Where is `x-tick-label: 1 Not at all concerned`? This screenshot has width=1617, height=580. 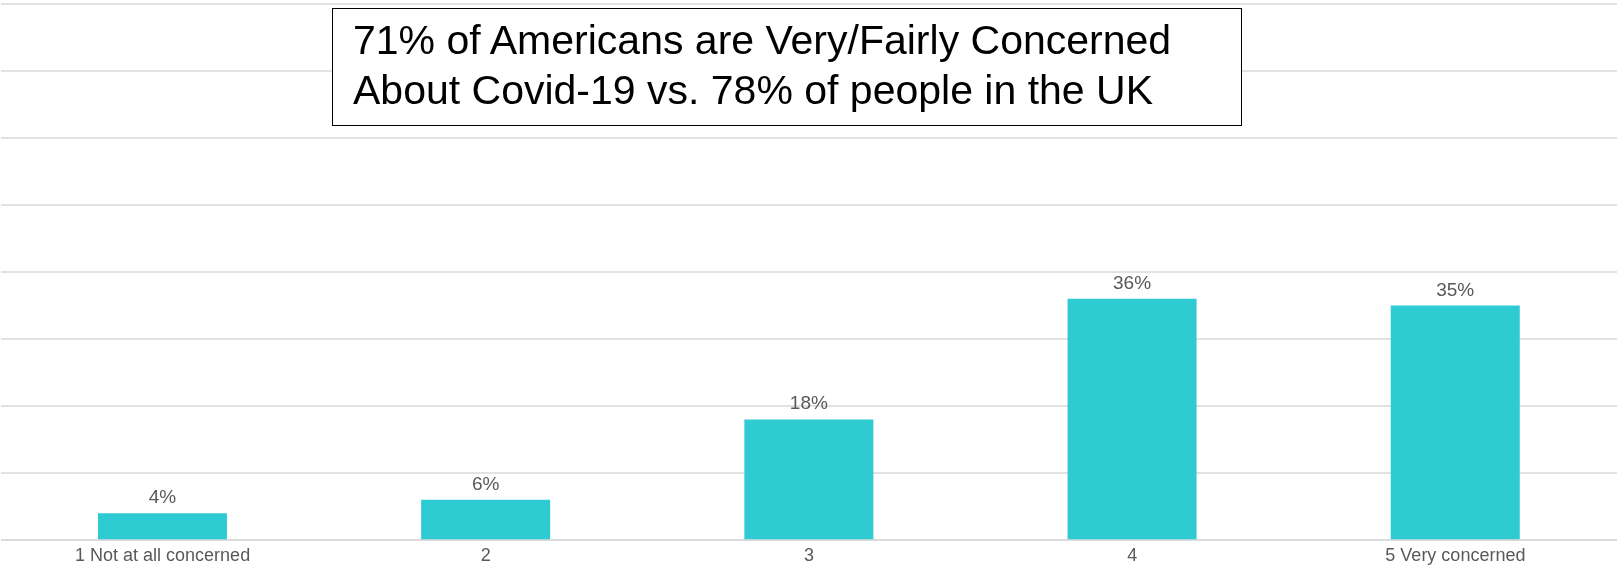 x-tick-label: 1 Not at all concerned is located at coordinates (163, 554).